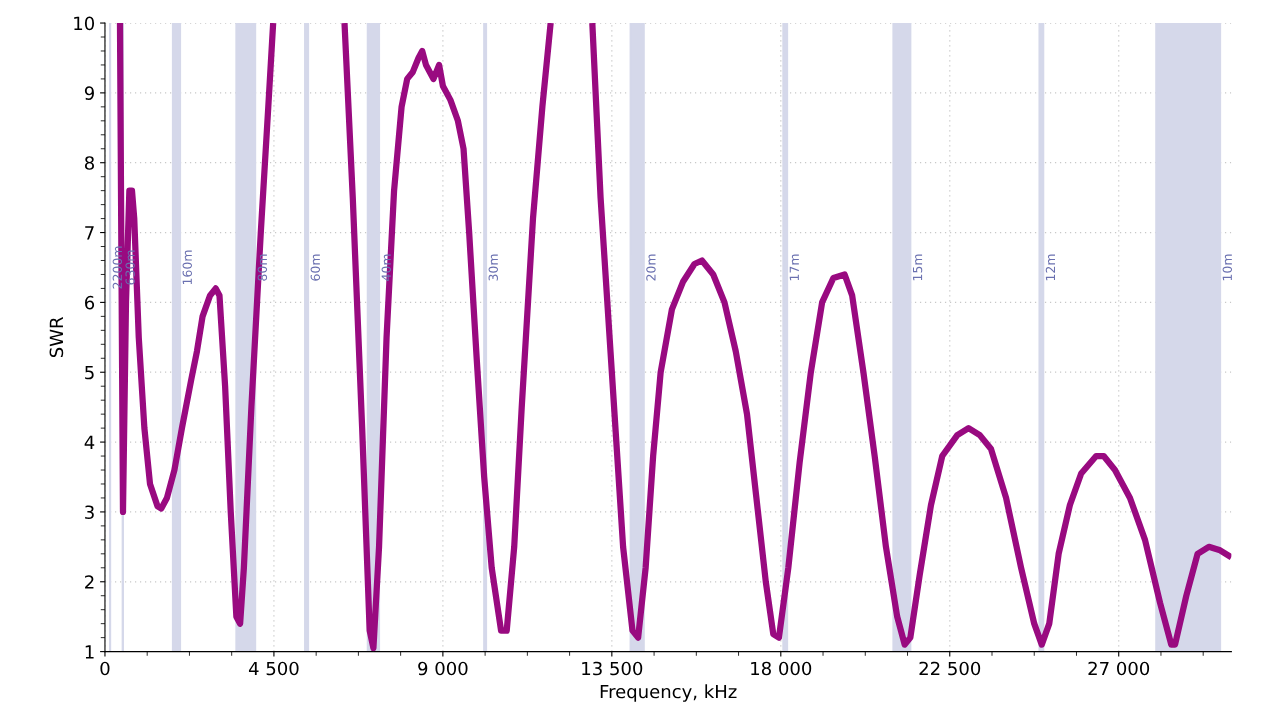 The width and height of the screenshot is (1280, 720). What do you see at coordinates (1119, 668) in the screenshot?
I see `x-tick-label: 27 000` at bounding box center [1119, 668].